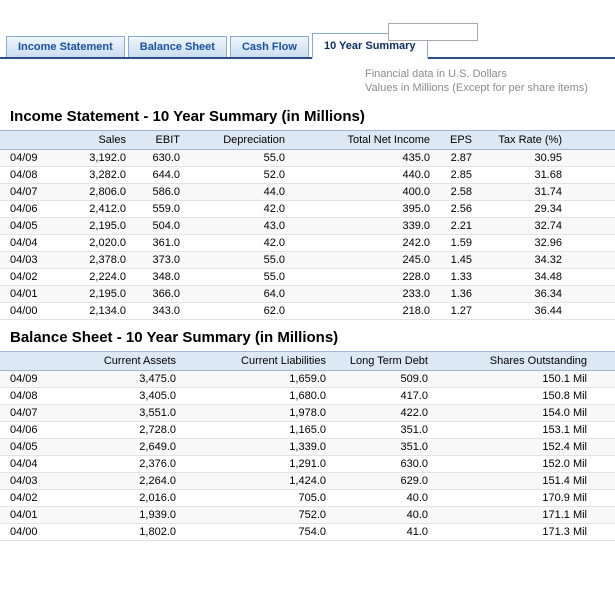  What do you see at coordinates (30, 260) in the screenshot?
I see `table-cell: 04/03` at bounding box center [30, 260].